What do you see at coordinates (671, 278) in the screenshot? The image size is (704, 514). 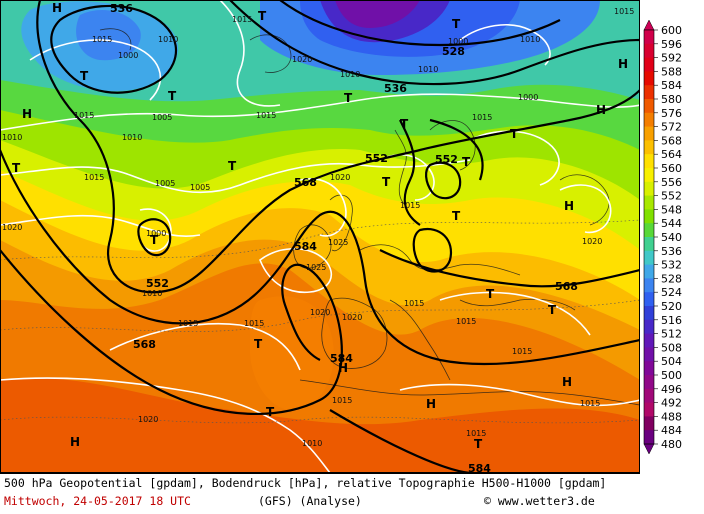 I see `colorbar-tick-label: 528` at bounding box center [671, 278].